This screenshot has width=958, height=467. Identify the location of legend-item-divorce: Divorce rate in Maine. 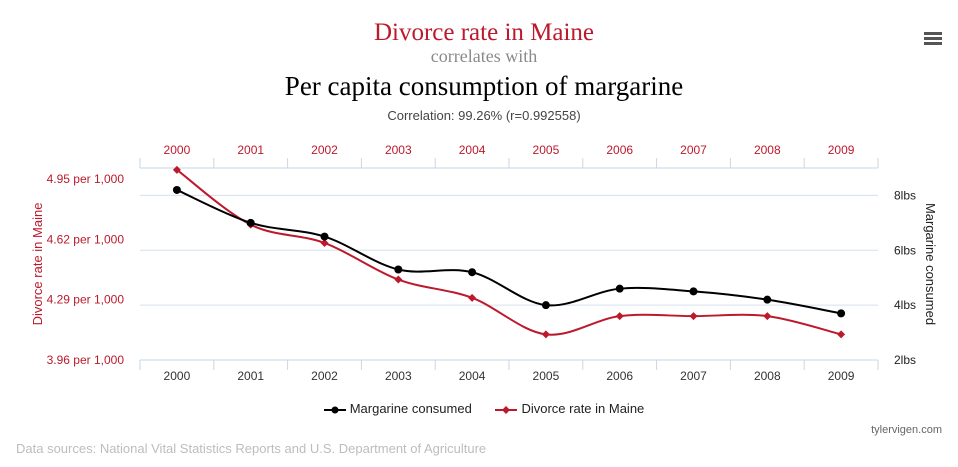
(569, 408).